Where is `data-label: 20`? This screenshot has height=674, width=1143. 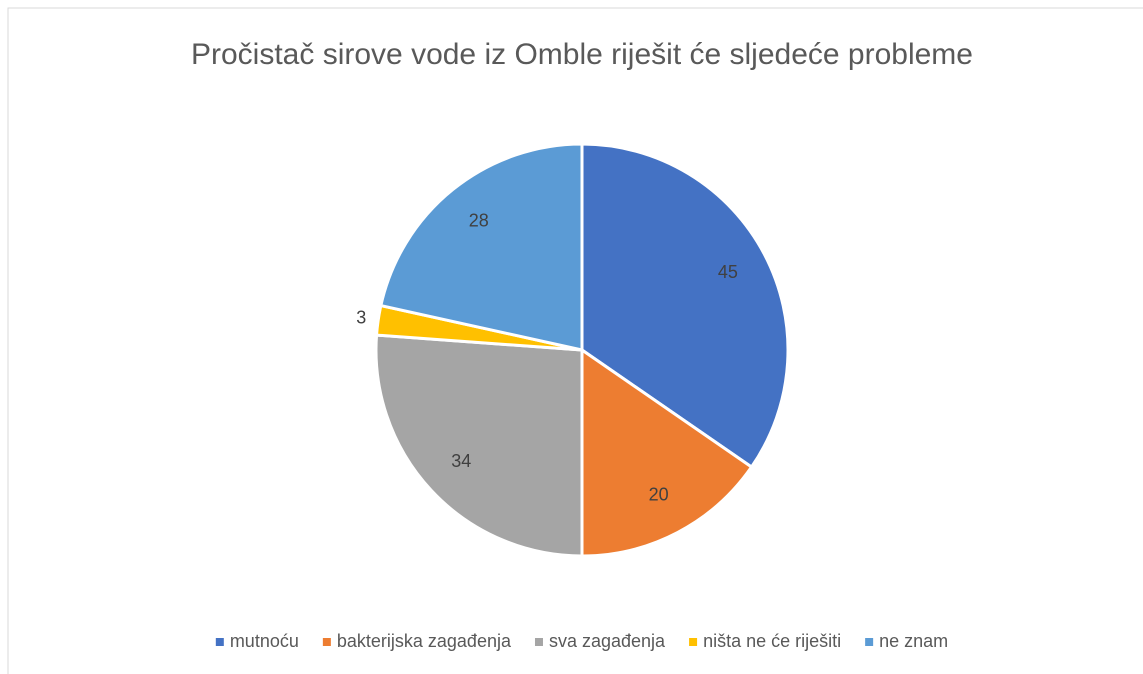
data-label: 20 is located at coordinates (659, 495).